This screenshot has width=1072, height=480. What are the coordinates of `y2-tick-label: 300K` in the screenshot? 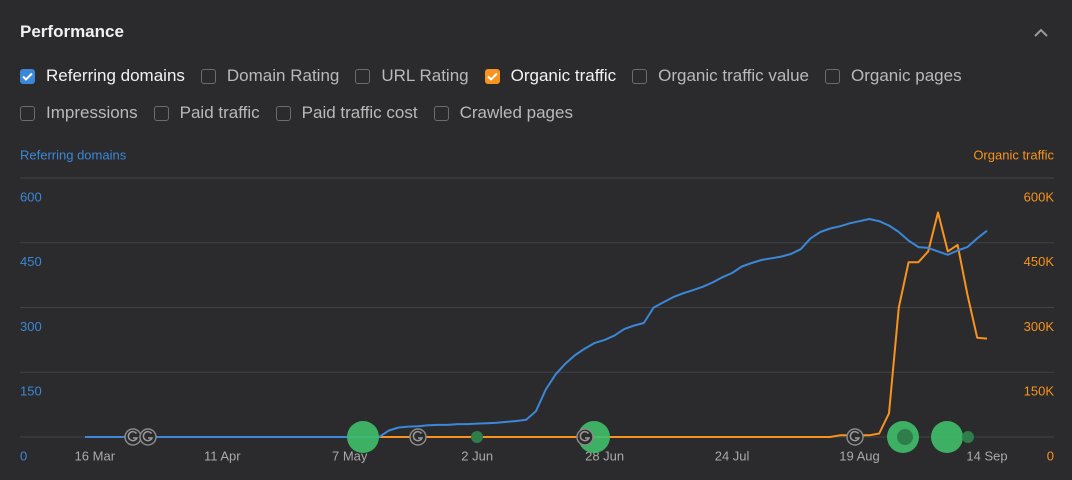 It's located at (1039, 326).